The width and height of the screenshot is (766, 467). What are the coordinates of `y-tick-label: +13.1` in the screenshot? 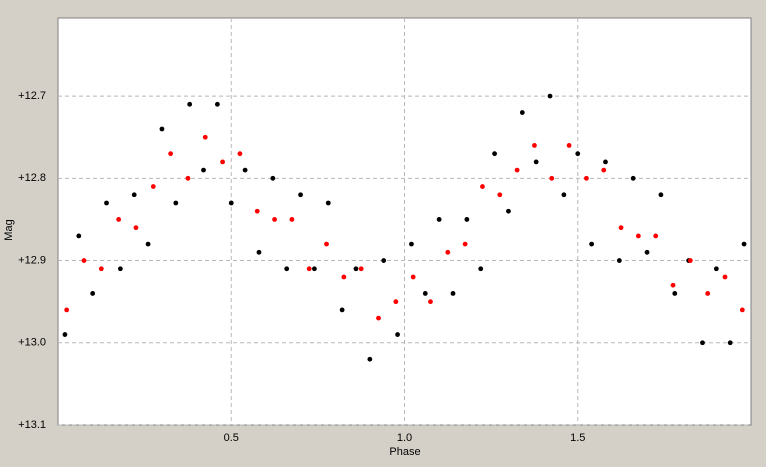 It's located at (32, 425).